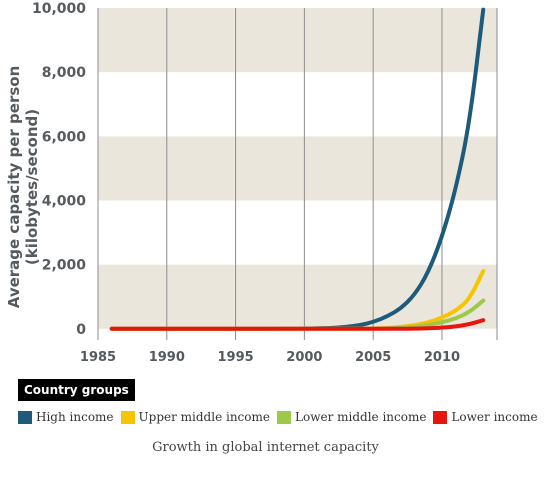 This screenshot has height=479, width=554. What do you see at coordinates (297, 324) in the screenshot?
I see `series-line-lower-income` at bounding box center [297, 324].